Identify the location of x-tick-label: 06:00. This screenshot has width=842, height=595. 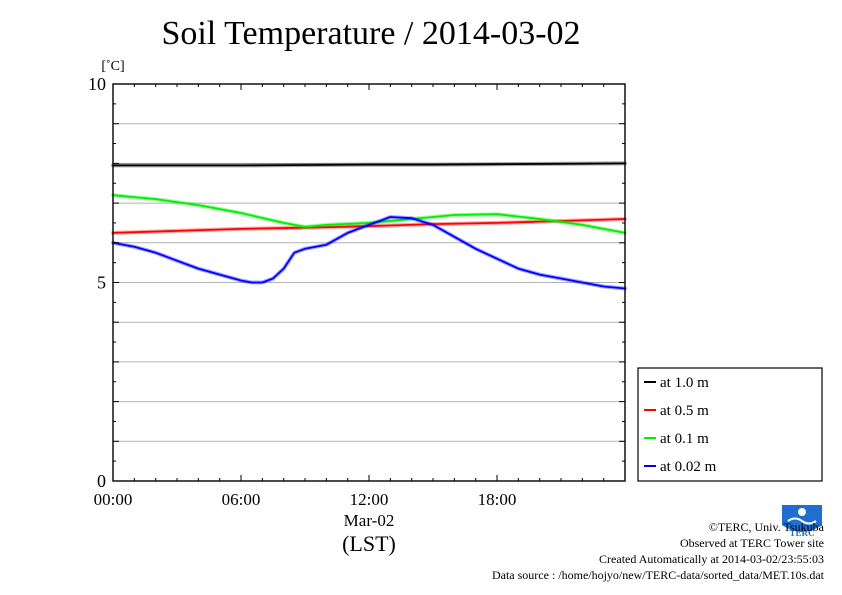
(241, 499).